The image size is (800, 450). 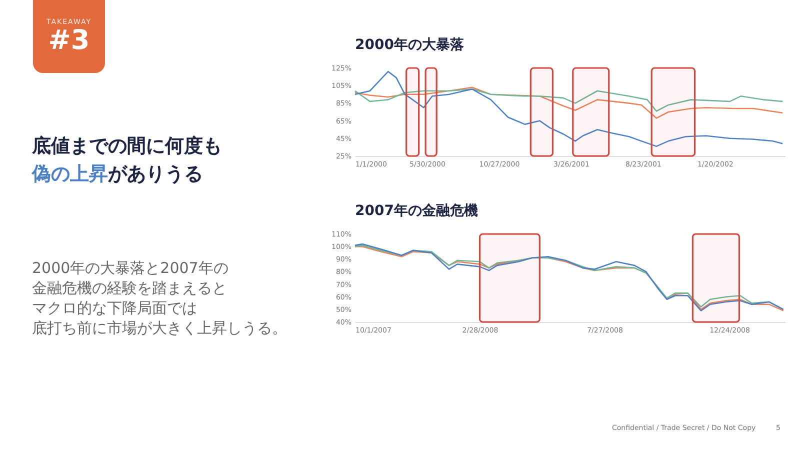 What do you see at coordinates (70, 174) in the screenshot?
I see `text: 偽の上昇` at bounding box center [70, 174].